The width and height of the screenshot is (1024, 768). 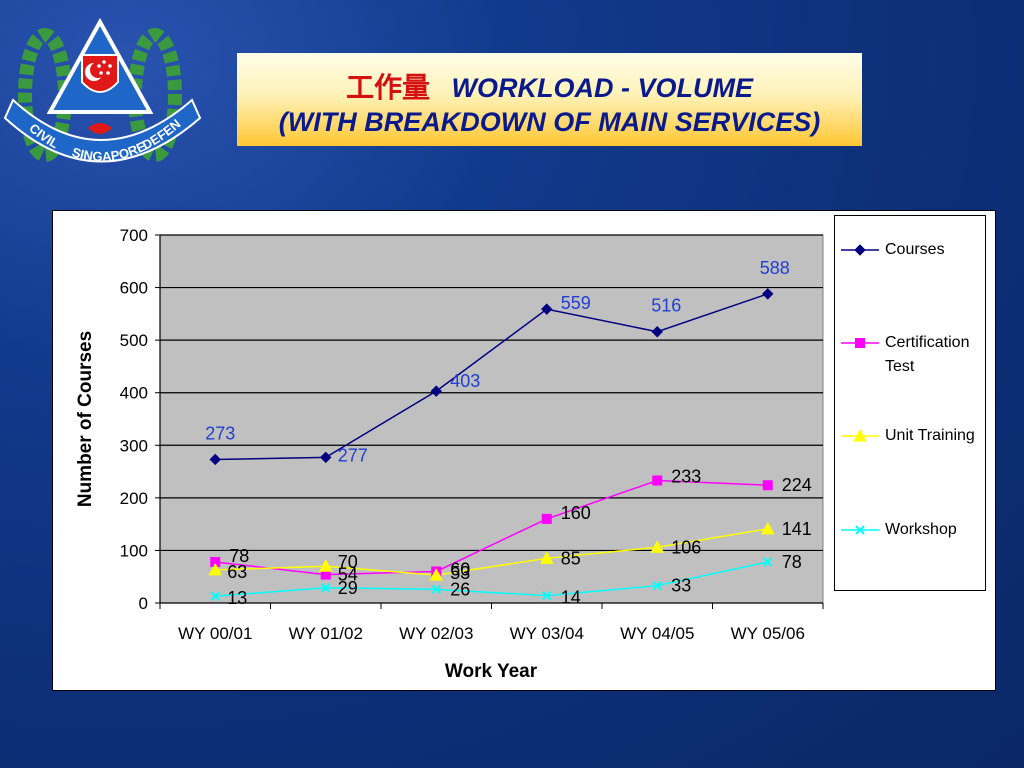 I want to click on data-label: 559, so click(x=576, y=303).